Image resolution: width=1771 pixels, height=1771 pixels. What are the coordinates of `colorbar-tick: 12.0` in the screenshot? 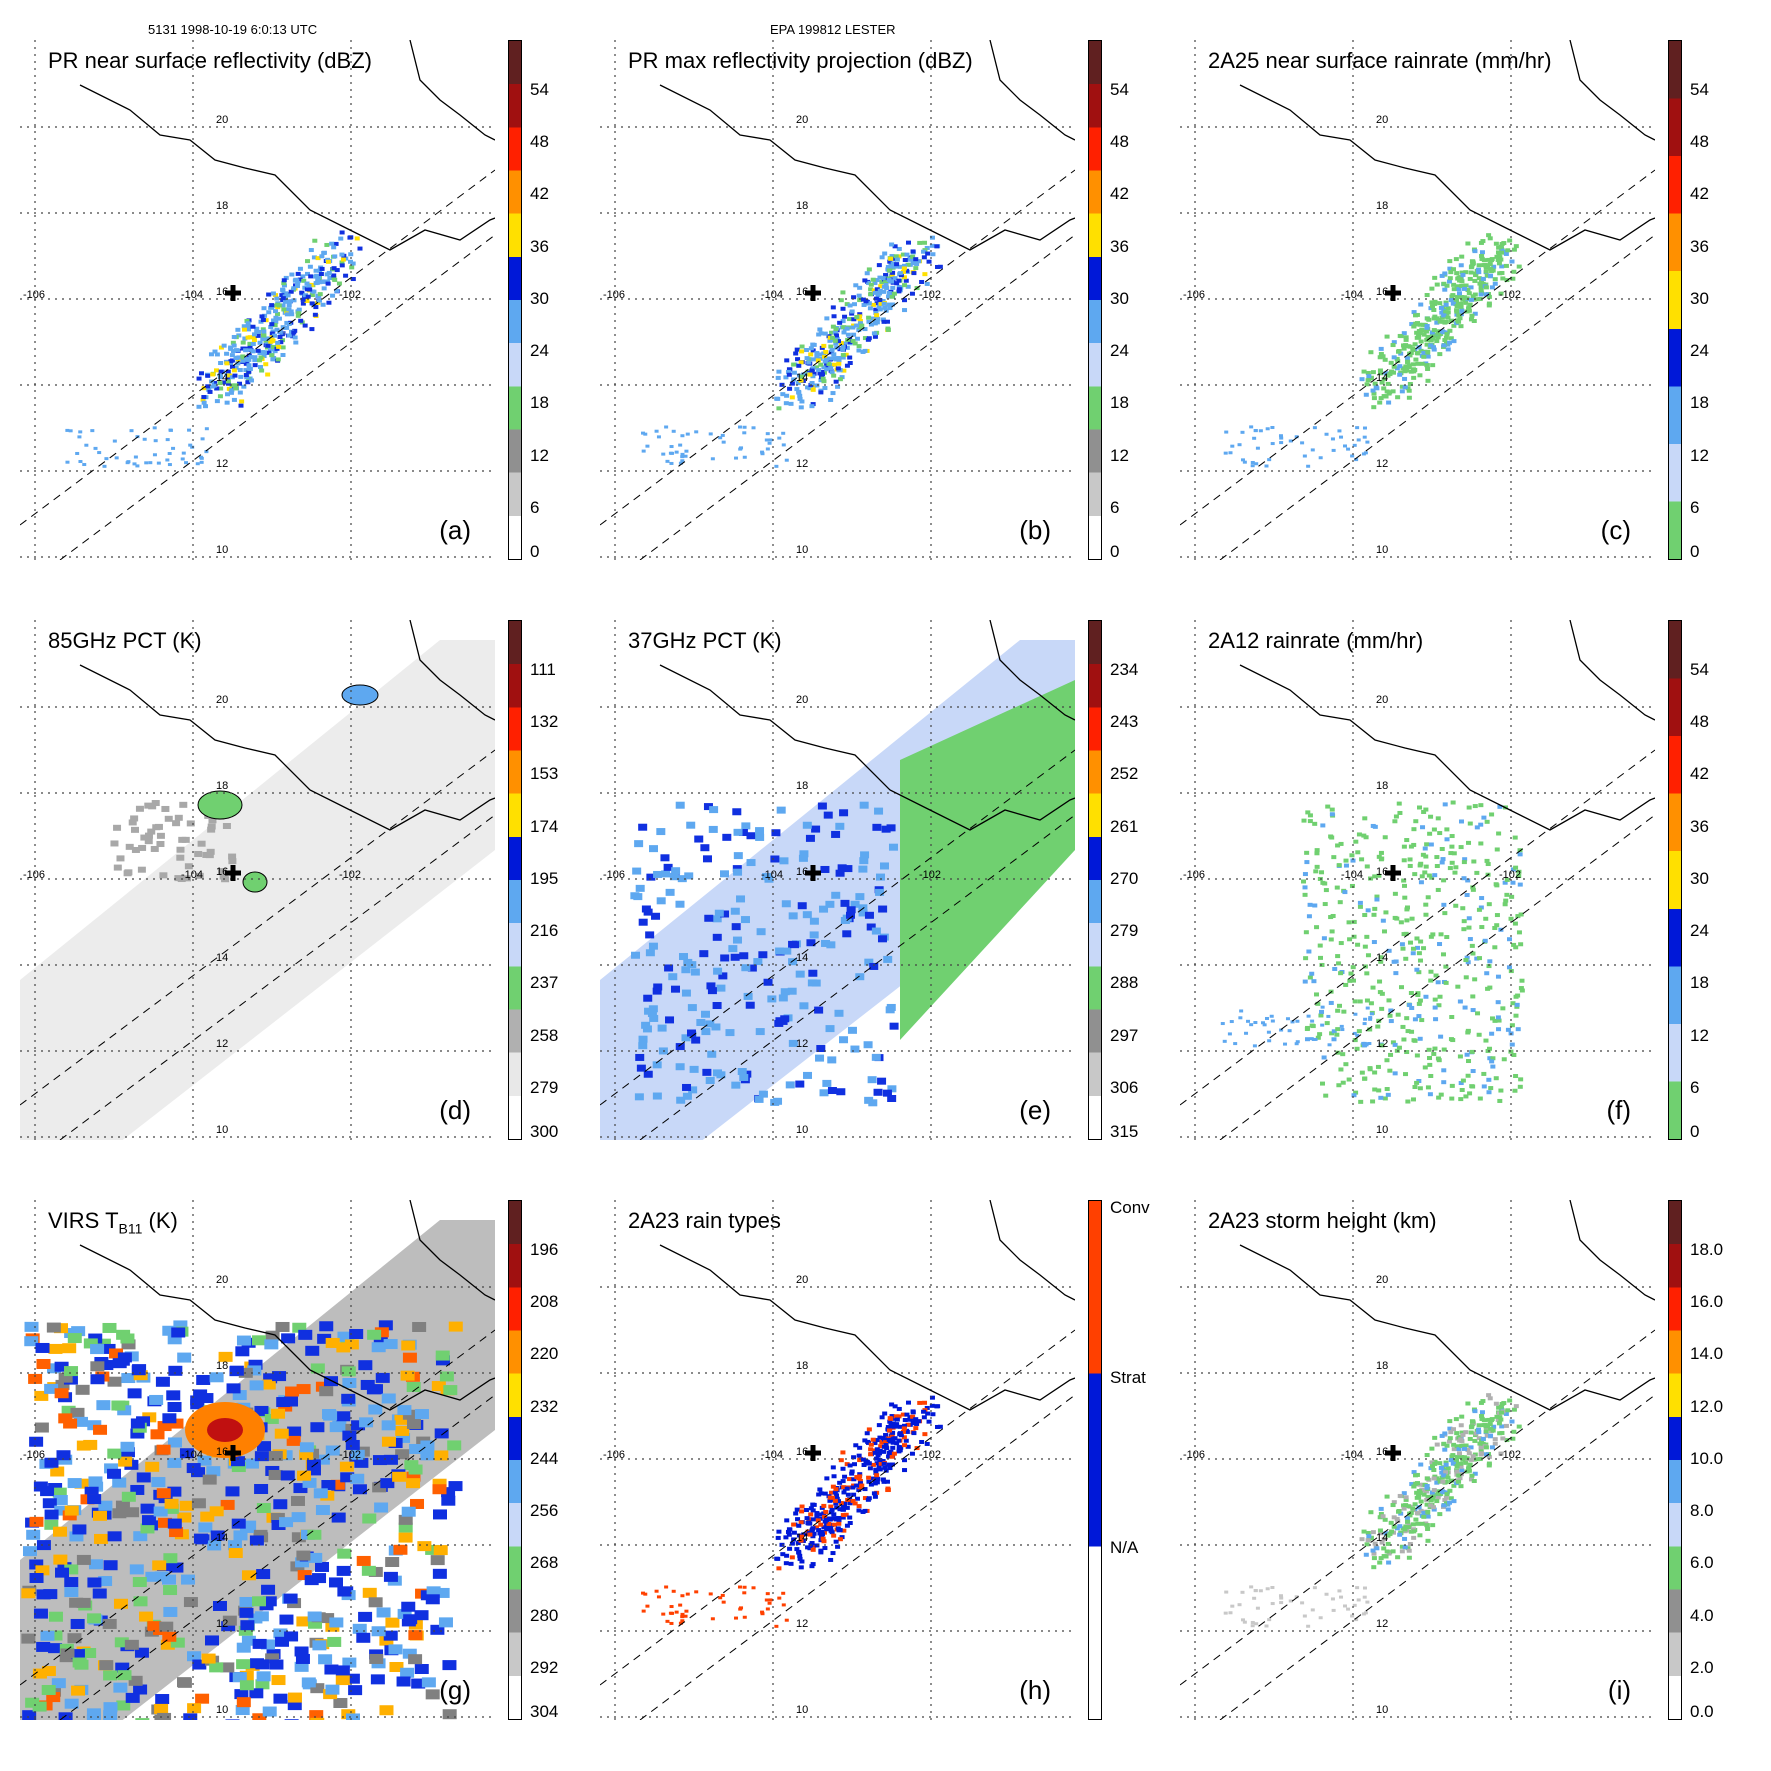 It's located at (1707, 1406).